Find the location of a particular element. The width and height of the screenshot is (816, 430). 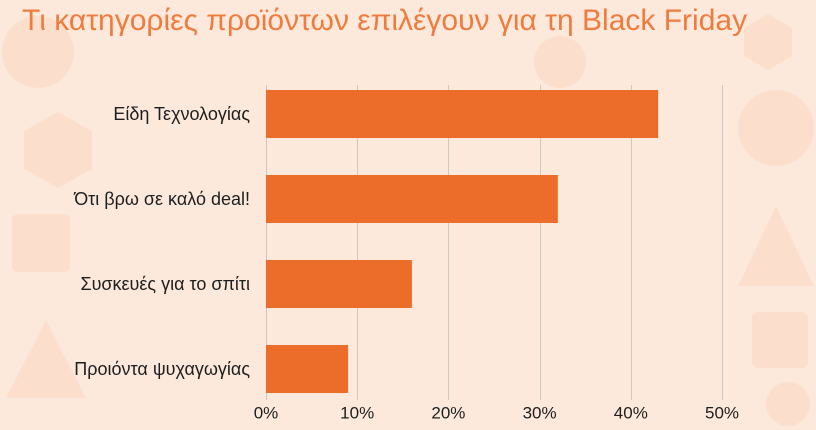

x-axis-tick-labels: 0% 10% 20% 30% 40% 50% is located at coordinates (496, 413).